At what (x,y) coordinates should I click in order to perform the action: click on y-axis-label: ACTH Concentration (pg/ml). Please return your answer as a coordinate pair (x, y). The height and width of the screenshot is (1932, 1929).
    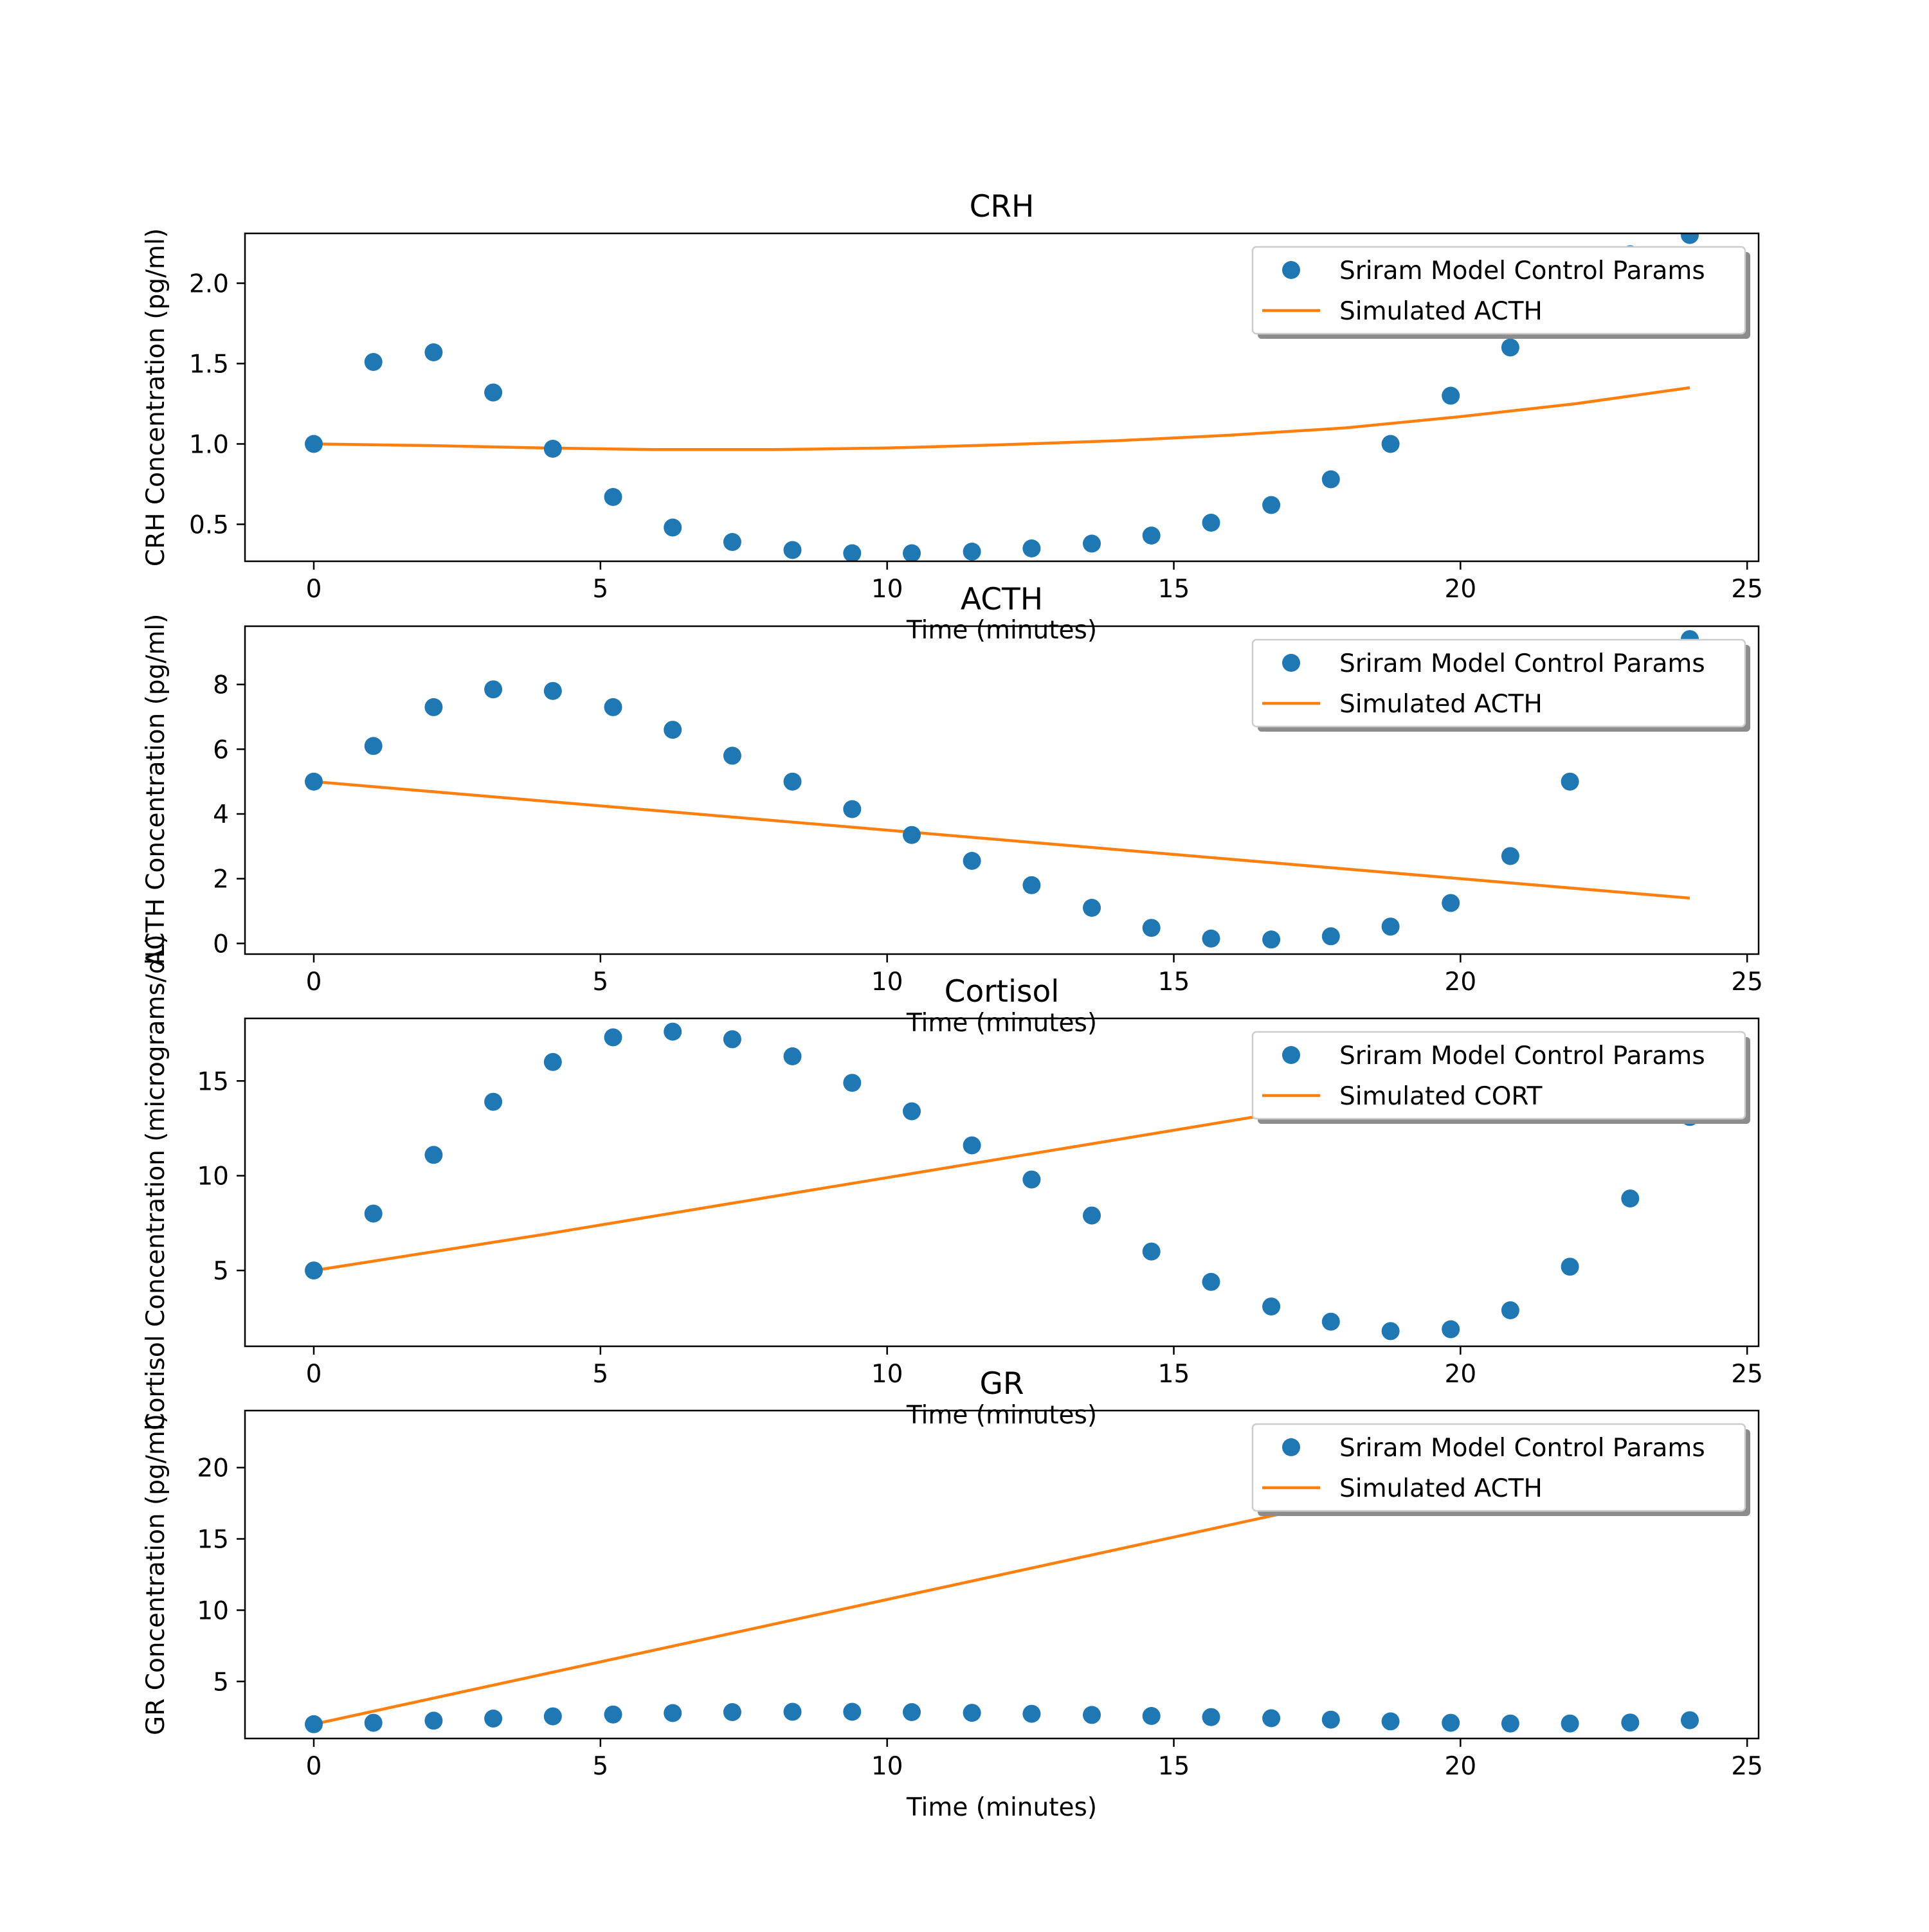
    Looking at the image, I should click on (155, 790).